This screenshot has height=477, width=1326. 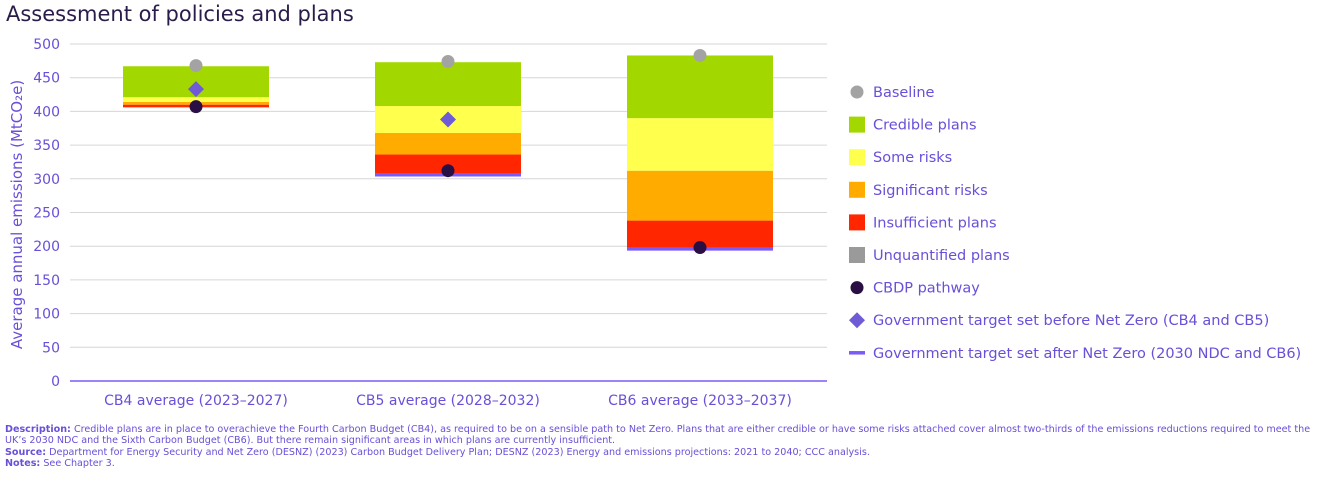 What do you see at coordinates (46, 79) in the screenshot?
I see `y-tick-label: 450` at bounding box center [46, 79].